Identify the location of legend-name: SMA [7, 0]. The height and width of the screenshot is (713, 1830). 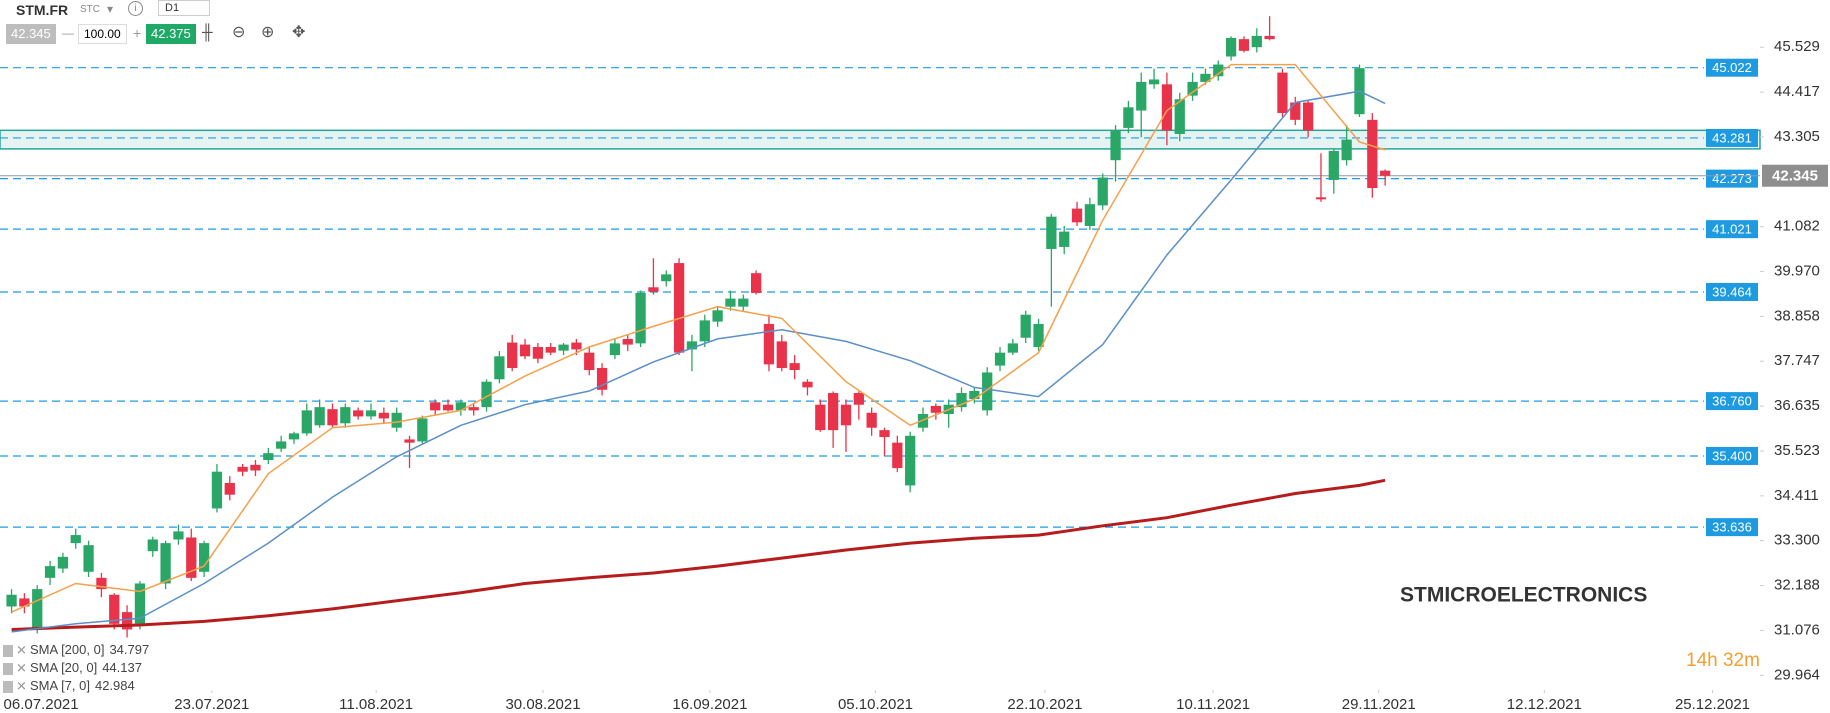
(60, 685).